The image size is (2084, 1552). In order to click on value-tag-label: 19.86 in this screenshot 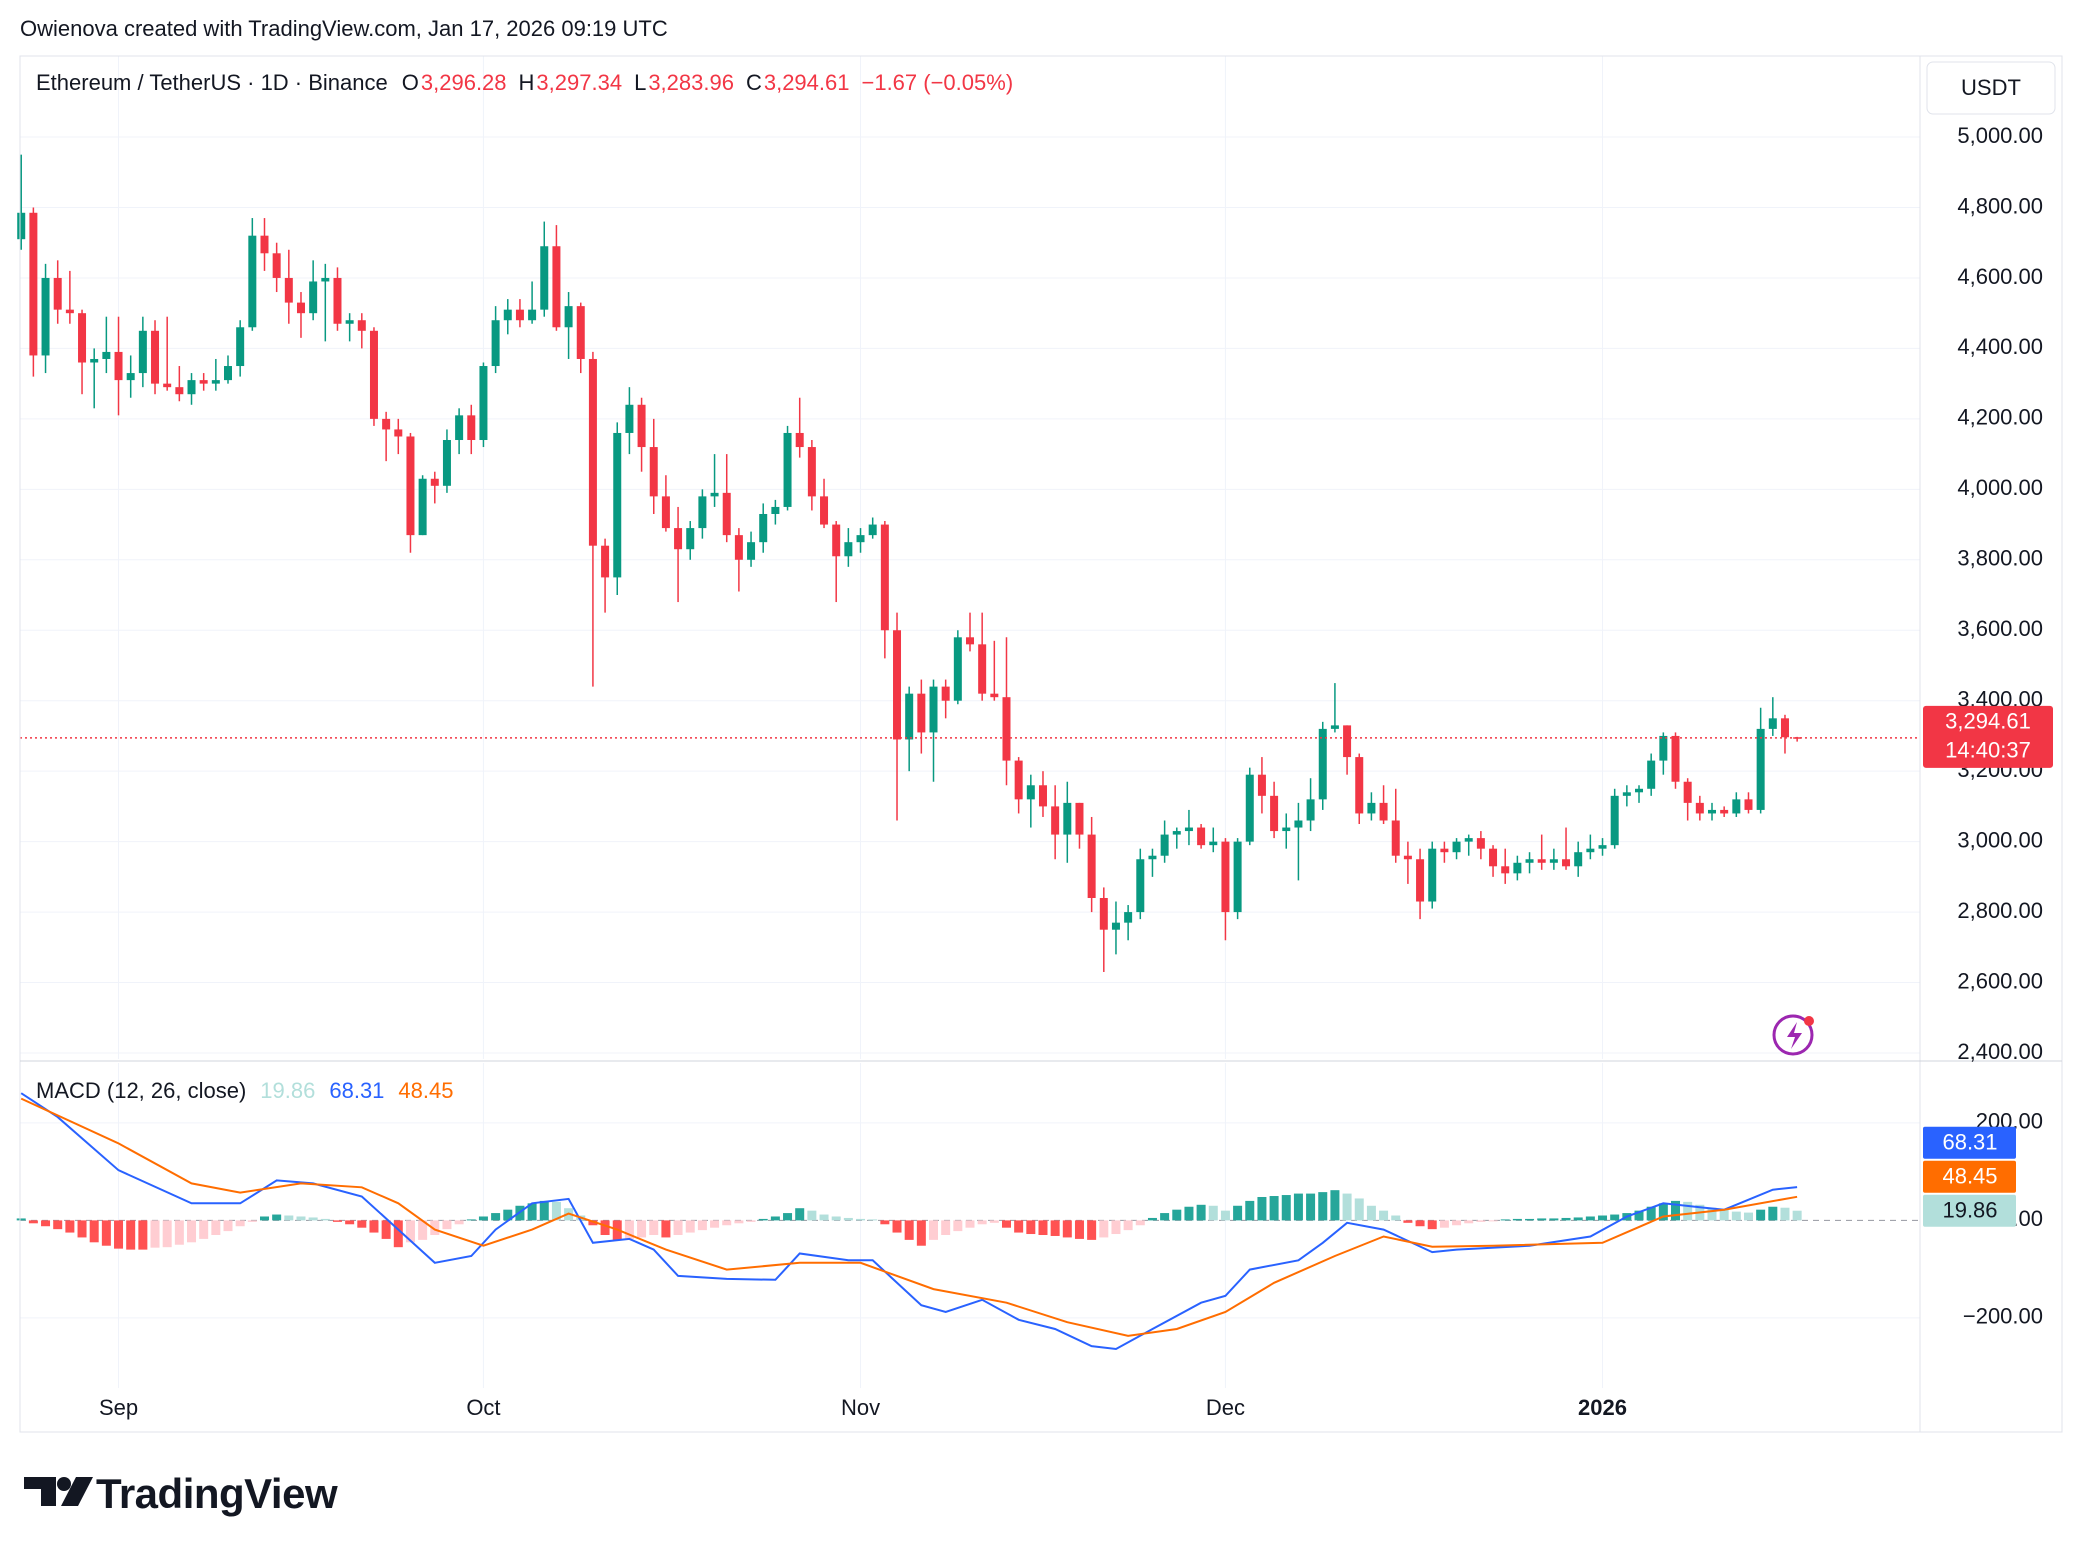, I will do `click(1969, 1210)`.